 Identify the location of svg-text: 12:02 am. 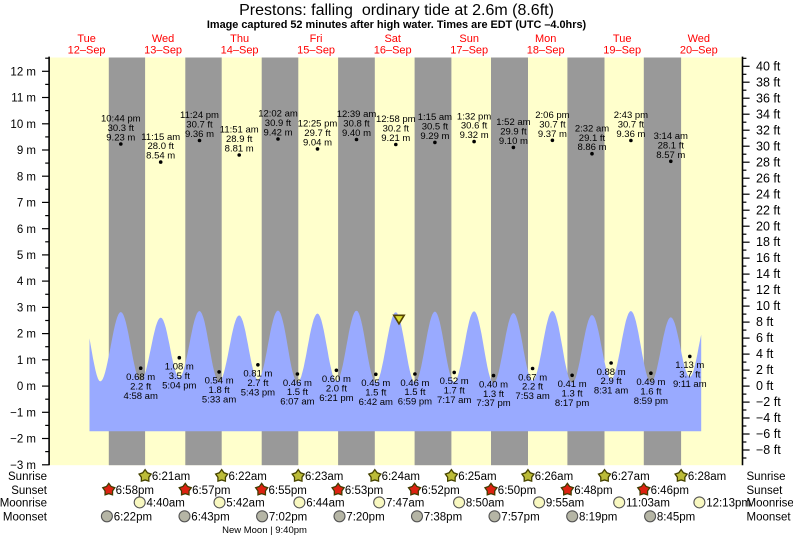
(278, 114).